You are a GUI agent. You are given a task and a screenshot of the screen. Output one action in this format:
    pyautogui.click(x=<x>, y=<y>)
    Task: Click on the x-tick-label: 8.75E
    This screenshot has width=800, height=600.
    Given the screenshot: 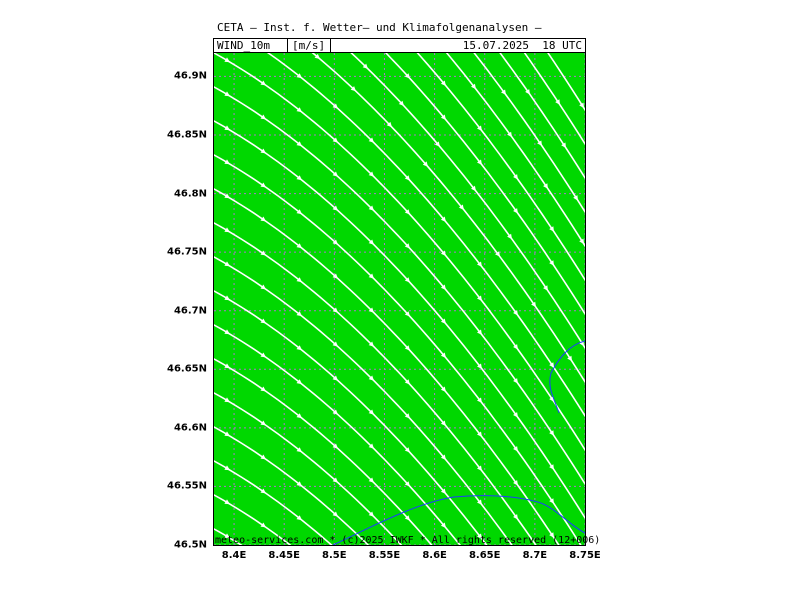 What is the action you would take?
    pyautogui.click(x=585, y=555)
    